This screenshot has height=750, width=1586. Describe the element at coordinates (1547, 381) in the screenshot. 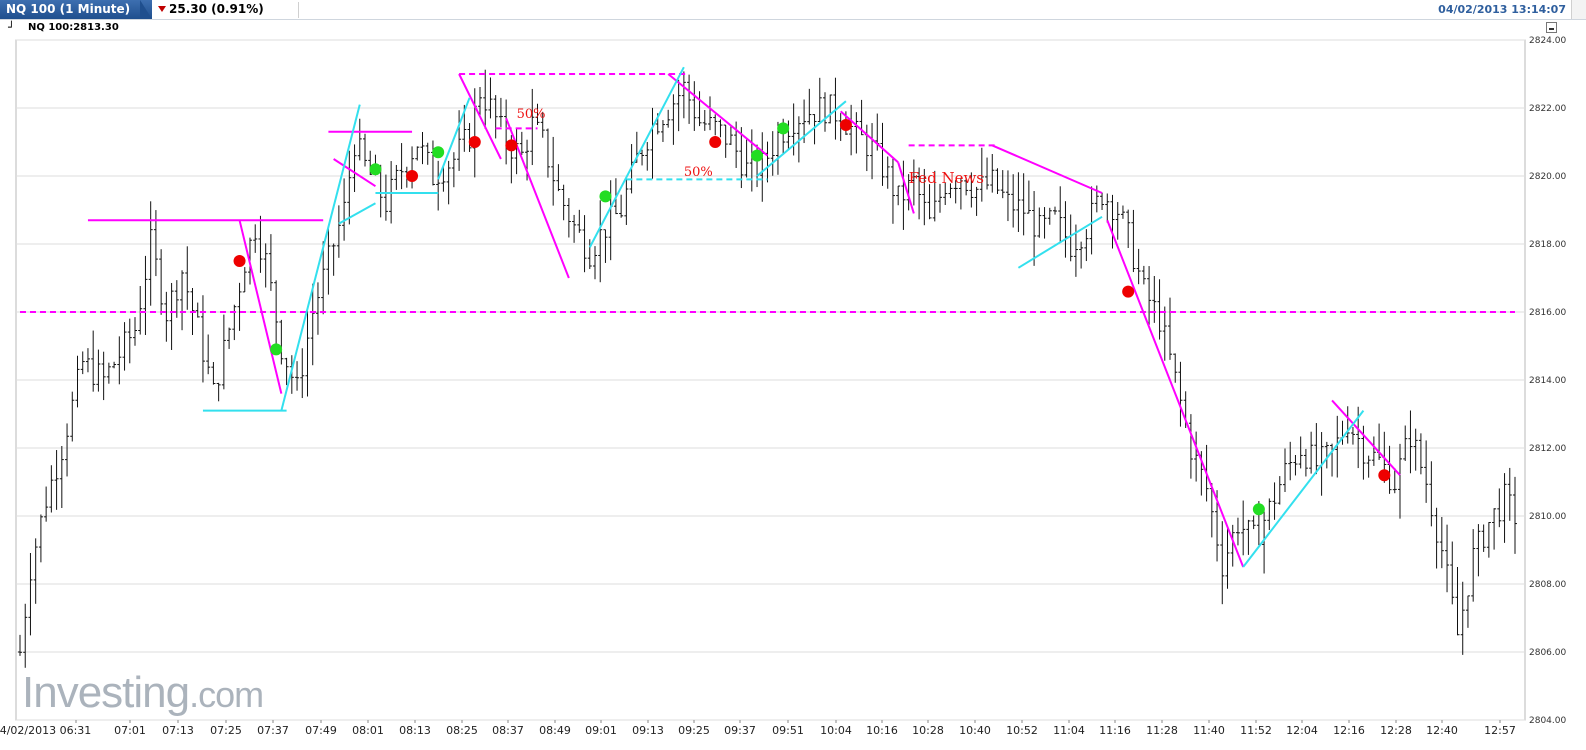

I see `y-tick-label: 2814.00` at that location.